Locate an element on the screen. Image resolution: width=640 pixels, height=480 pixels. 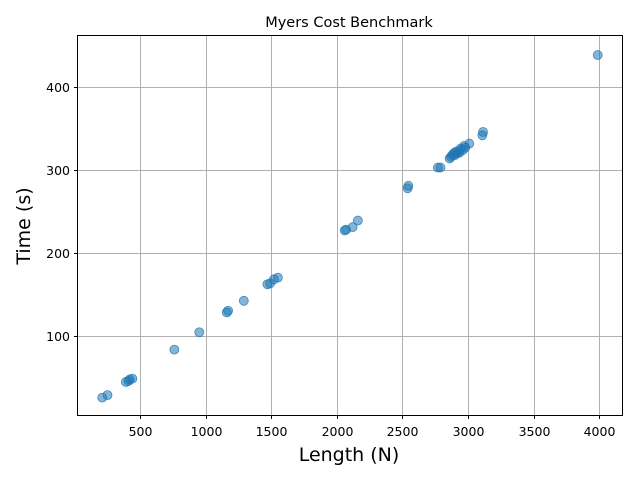
chart-title: Myers Cost Benchmark is located at coordinates (349, 23).